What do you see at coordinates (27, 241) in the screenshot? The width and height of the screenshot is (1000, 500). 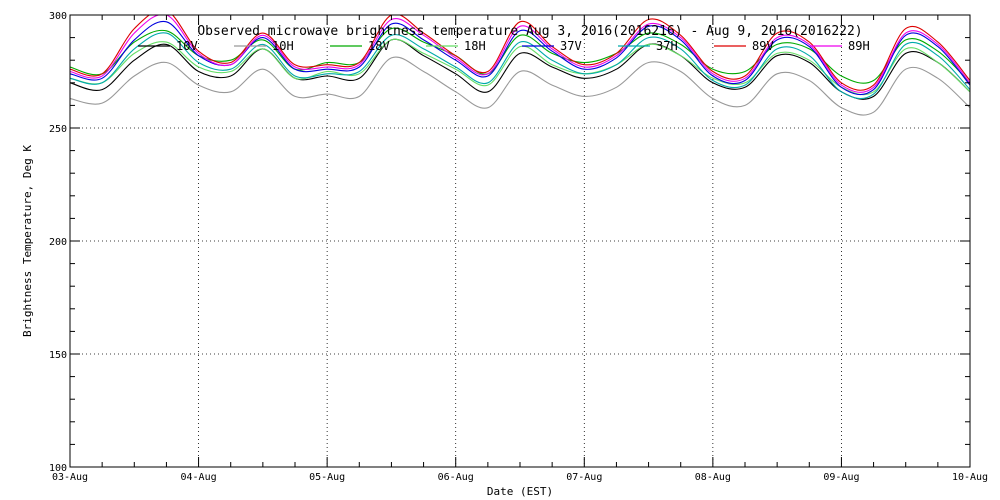 I see `y-axis-label: Brightness Temperature, Deg K` at bounding box center [27, 241].